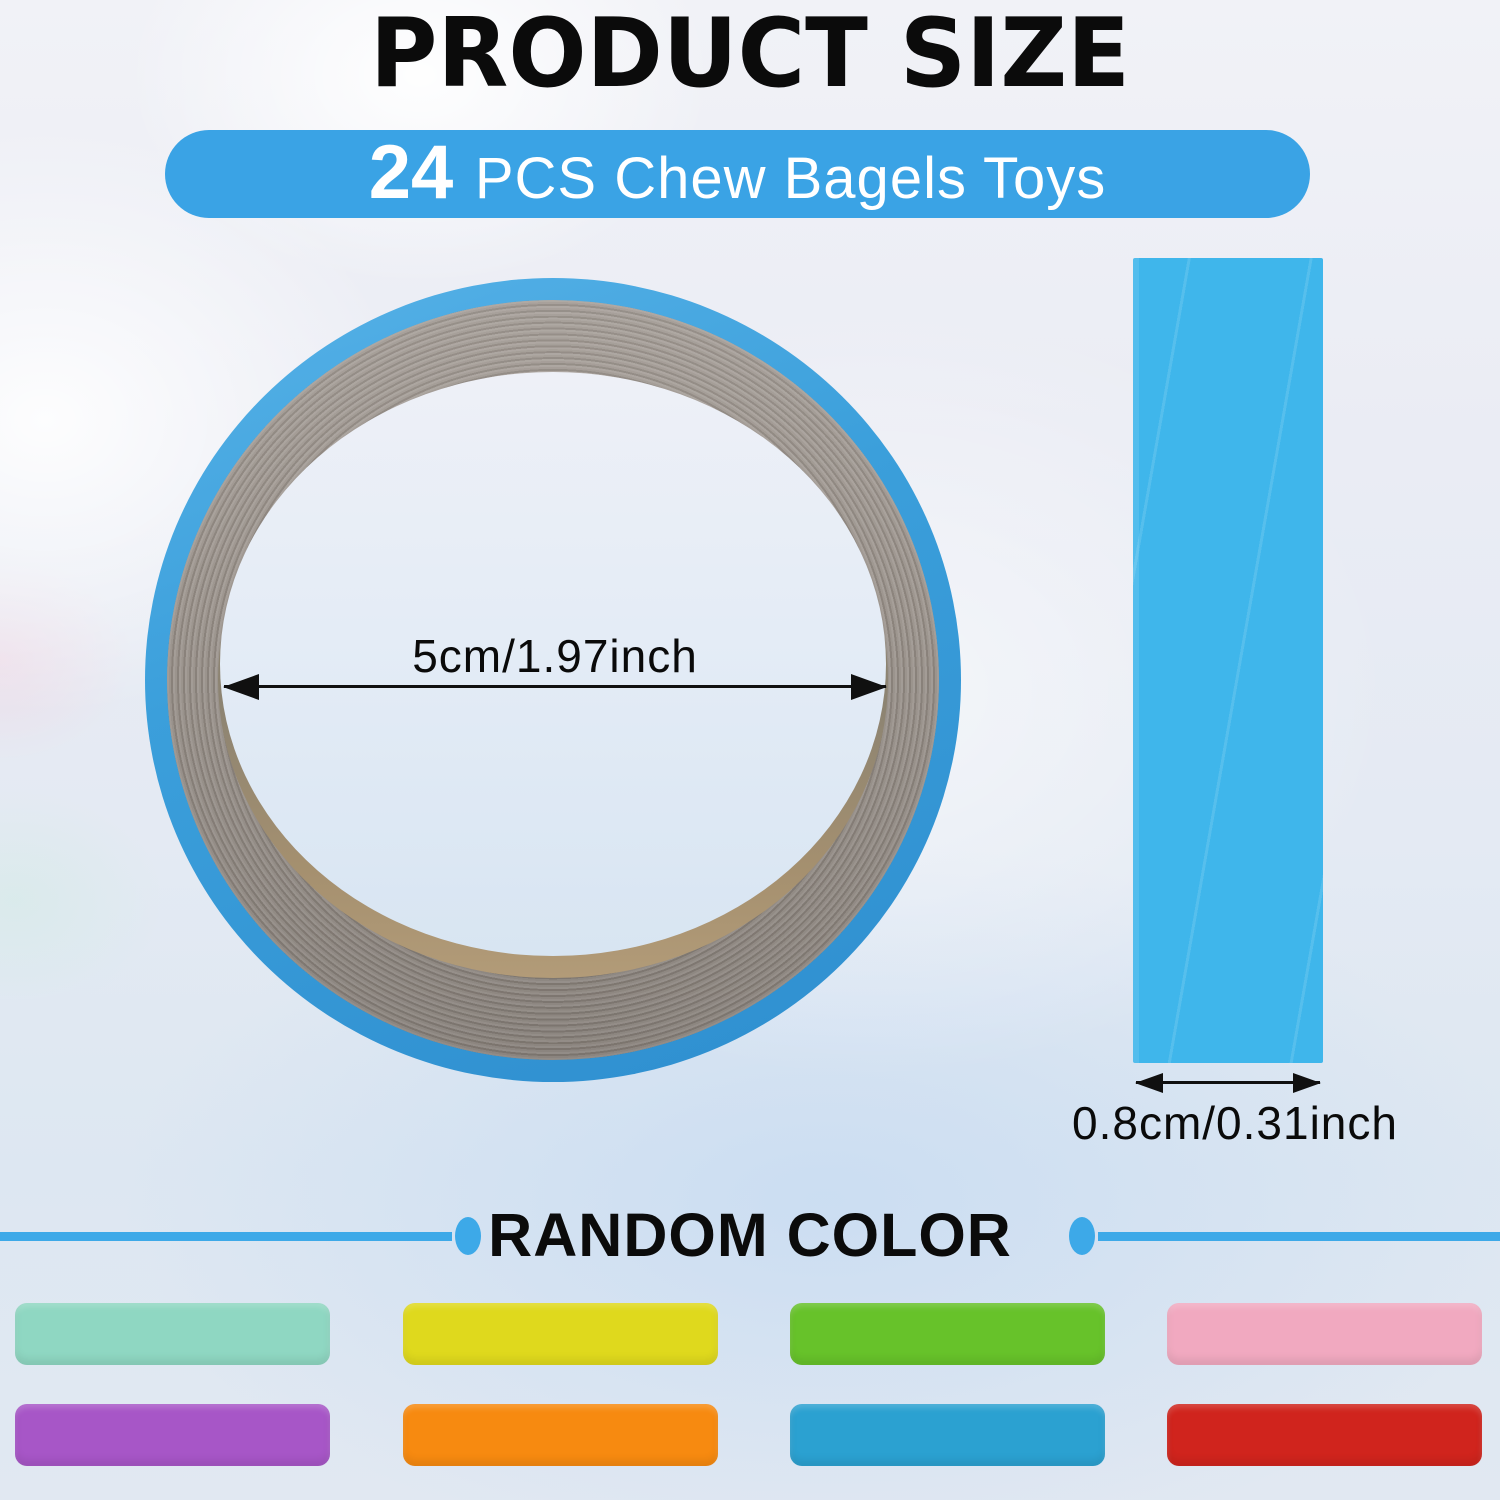 This screenshot has height=1500, width=1500. I want to click on page-title: PRODUCT SIZE, so click(750, 55).